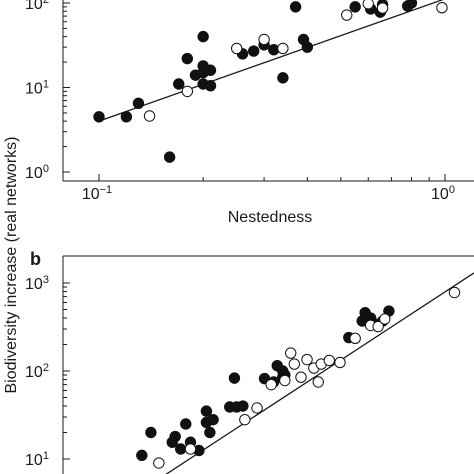 Image resolution: width=474 pixels, height=474 pixels. Describe the element at coordinates (97, 193) in the screenshot. I see `x-tick-label-a: 10⁻¹` at that location.